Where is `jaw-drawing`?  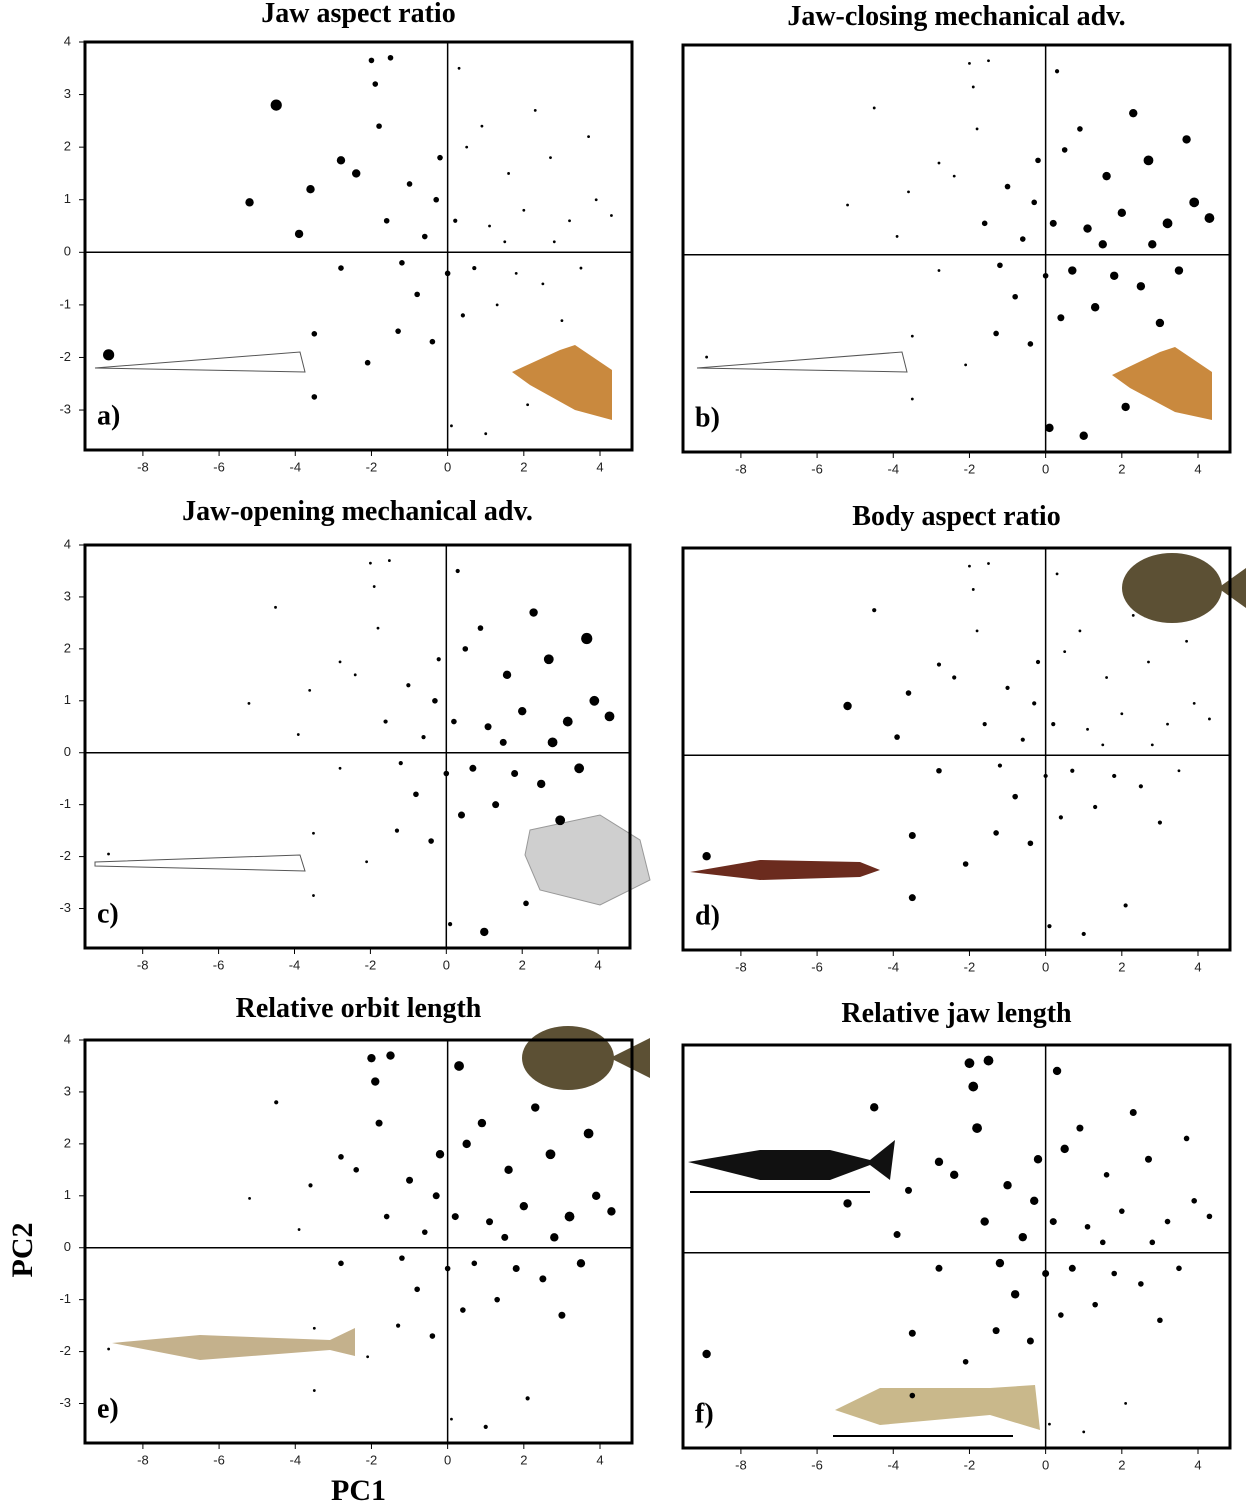 jaw-drawing is located at coordinates (802, 362).